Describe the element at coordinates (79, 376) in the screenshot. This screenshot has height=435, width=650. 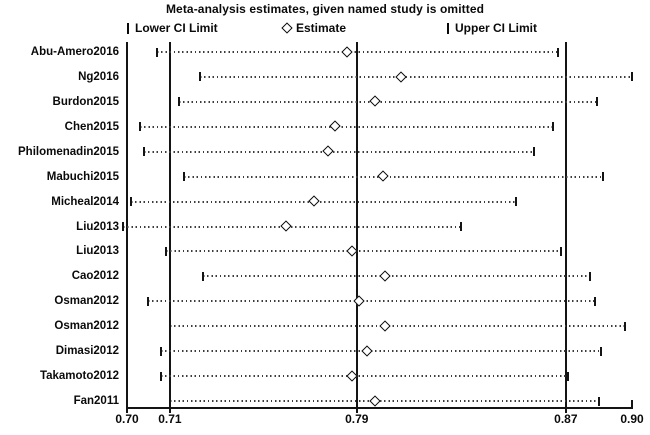
I see `study-label: Takamoto2012` at that location.